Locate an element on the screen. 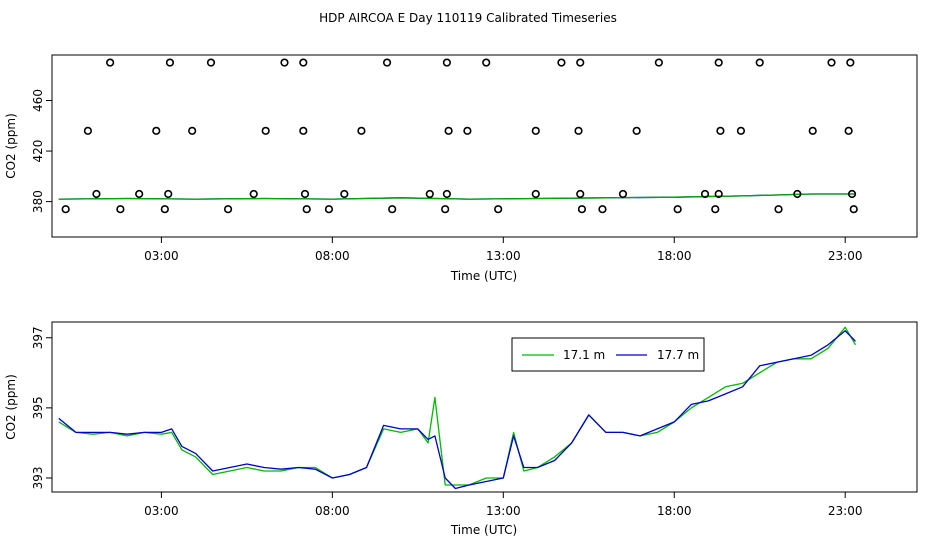 This screenshot has height=540, width=936. top-x-axis: 03:00 08:00 13:00 18:00 23:00 is located at coordinates (503, 250).